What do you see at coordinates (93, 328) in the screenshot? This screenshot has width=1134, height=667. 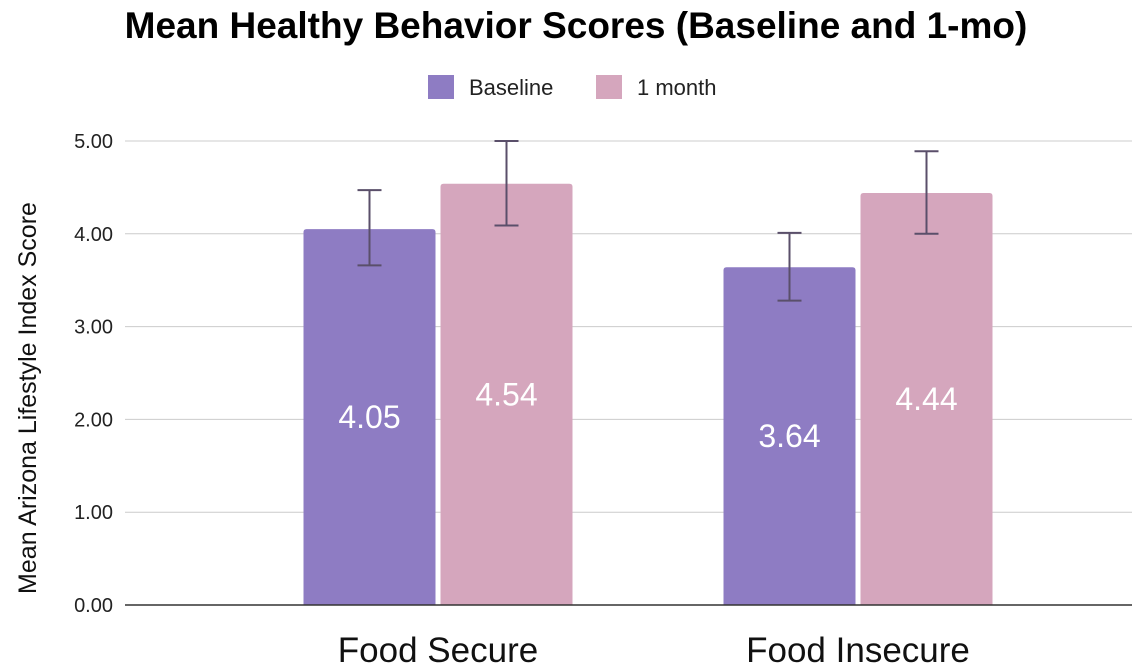 I see `y-tick-label: 3.00` at bounding box center [93, 328].